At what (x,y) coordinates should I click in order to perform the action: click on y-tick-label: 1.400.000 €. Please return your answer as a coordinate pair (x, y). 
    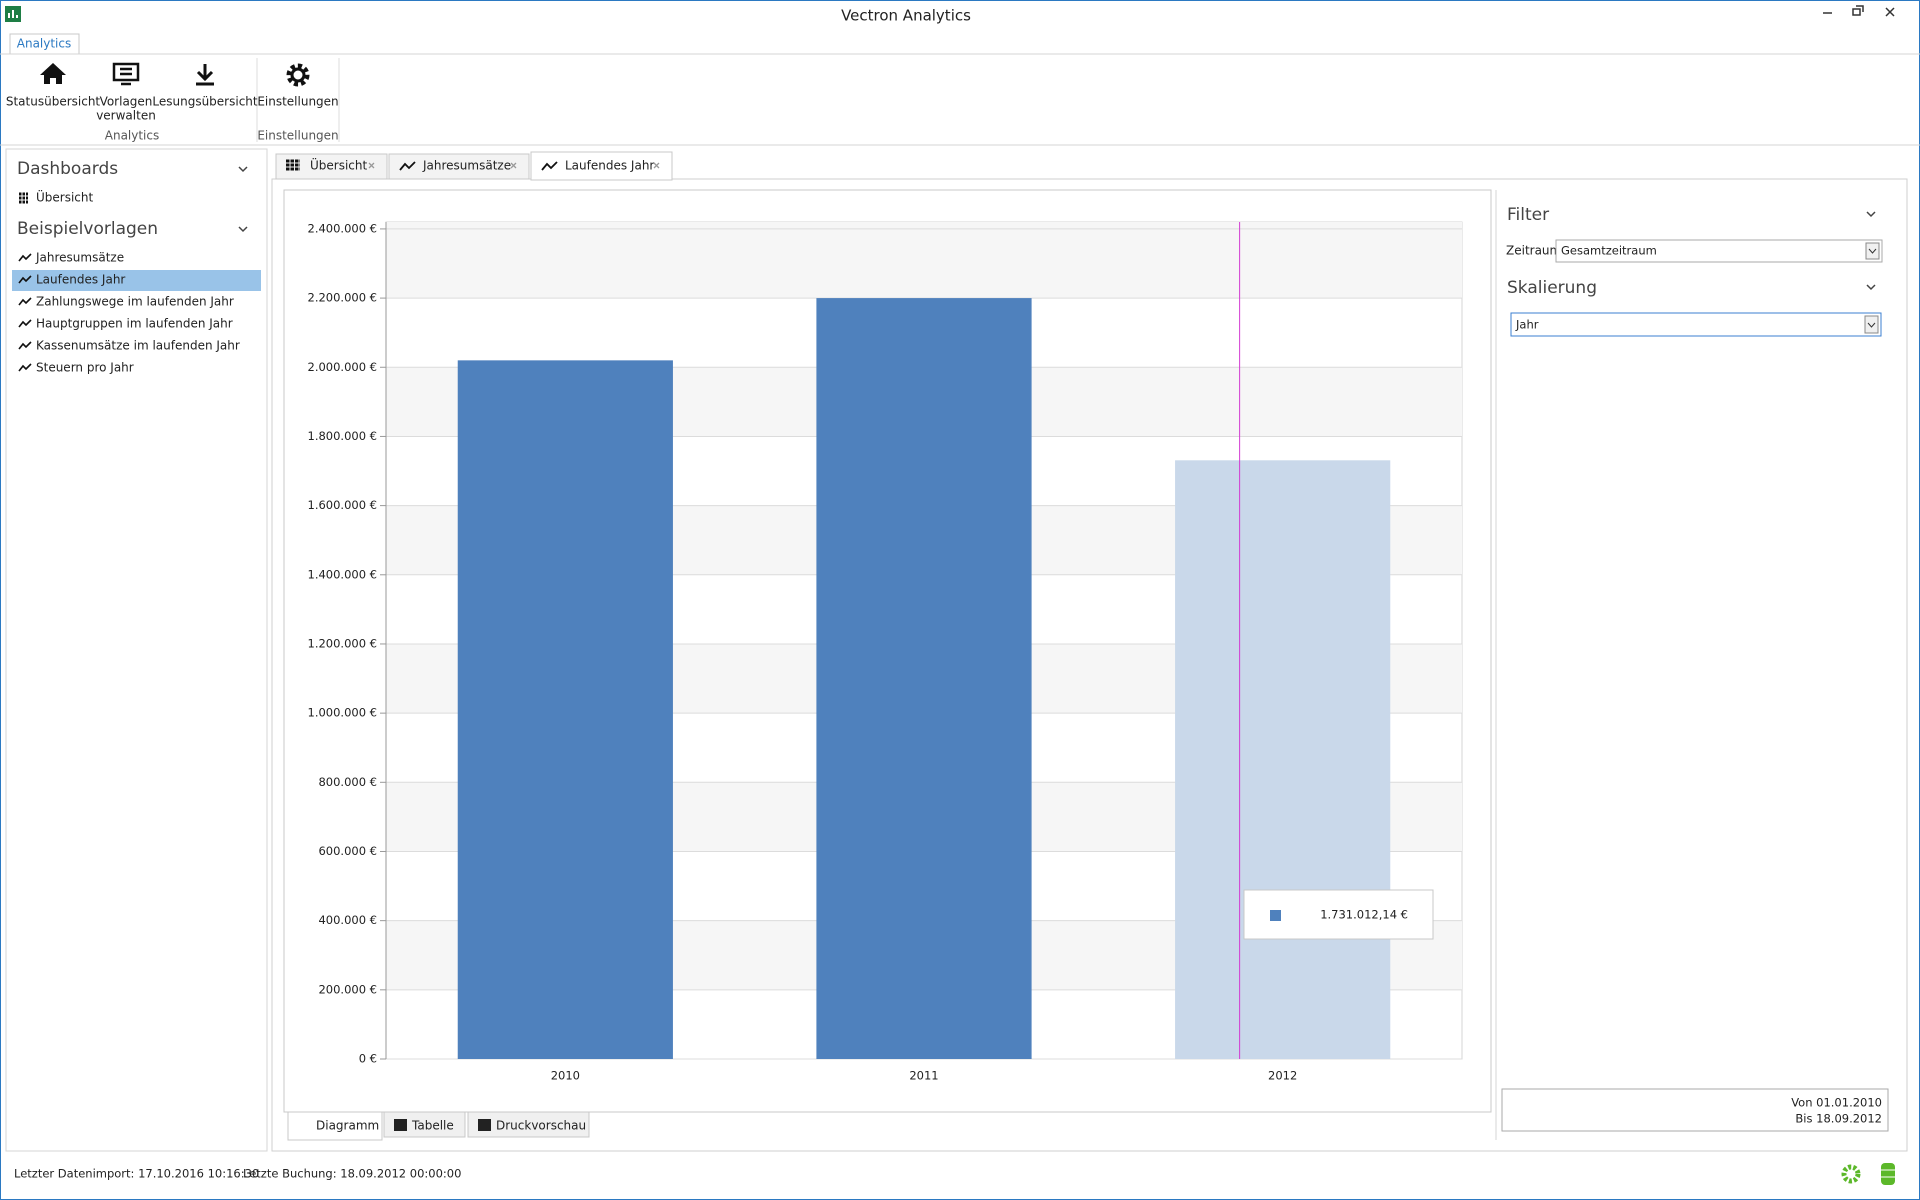
    Looking at the image, I should click on (343, 574).